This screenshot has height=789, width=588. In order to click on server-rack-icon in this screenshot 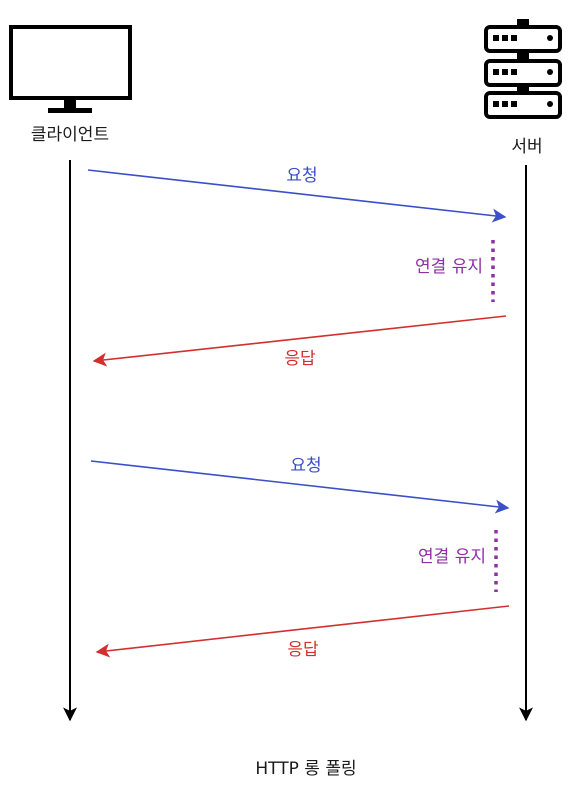, I will do `click(523, 69)`.